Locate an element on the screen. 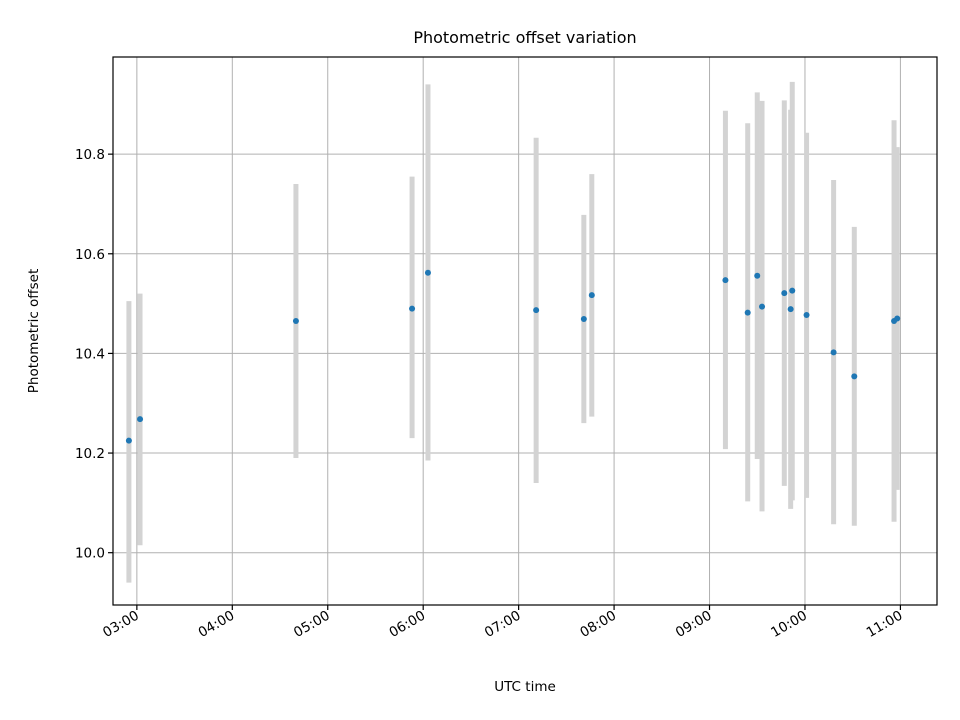 This screenshot has height=720, width=960. y-tick-label: 10.6 is located at coordinates (90, 255).